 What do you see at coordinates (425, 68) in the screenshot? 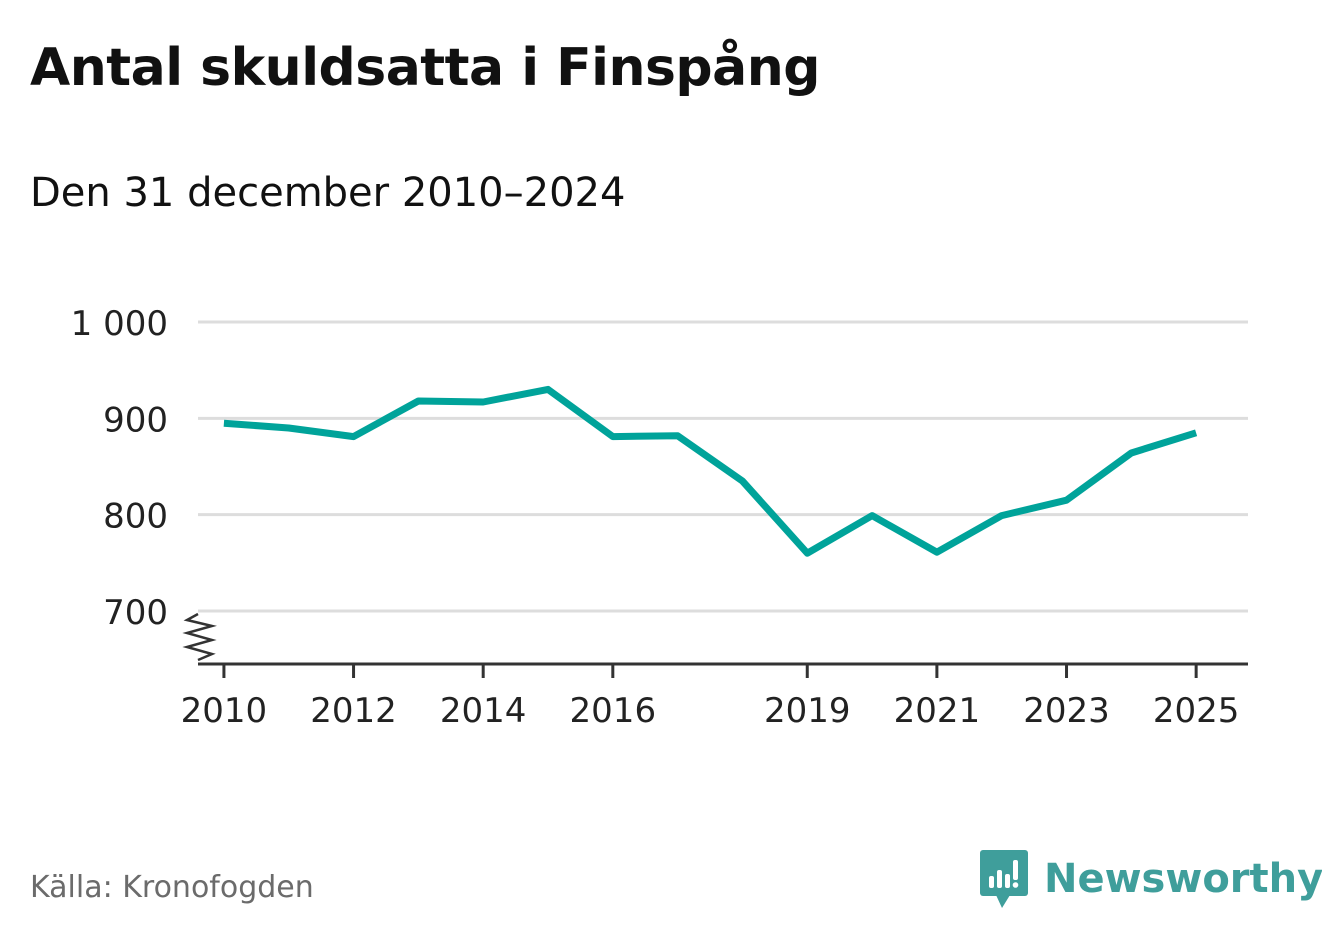
I see `chart-title: Antal skuldsatta i Finspång` at bounding box center [425, 68].